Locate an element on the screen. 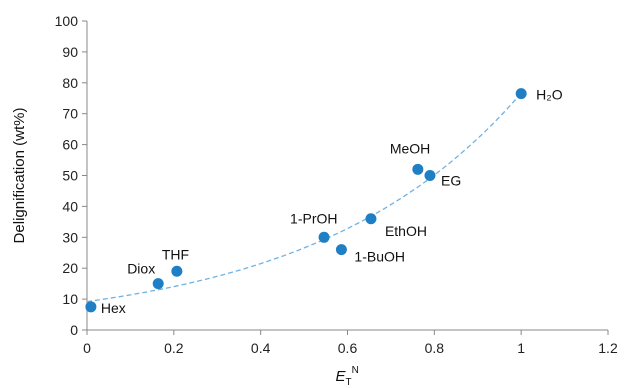 This screenshot has width=625, height=388. x-axis-title-sub: T is located at coordinates (349, 382).